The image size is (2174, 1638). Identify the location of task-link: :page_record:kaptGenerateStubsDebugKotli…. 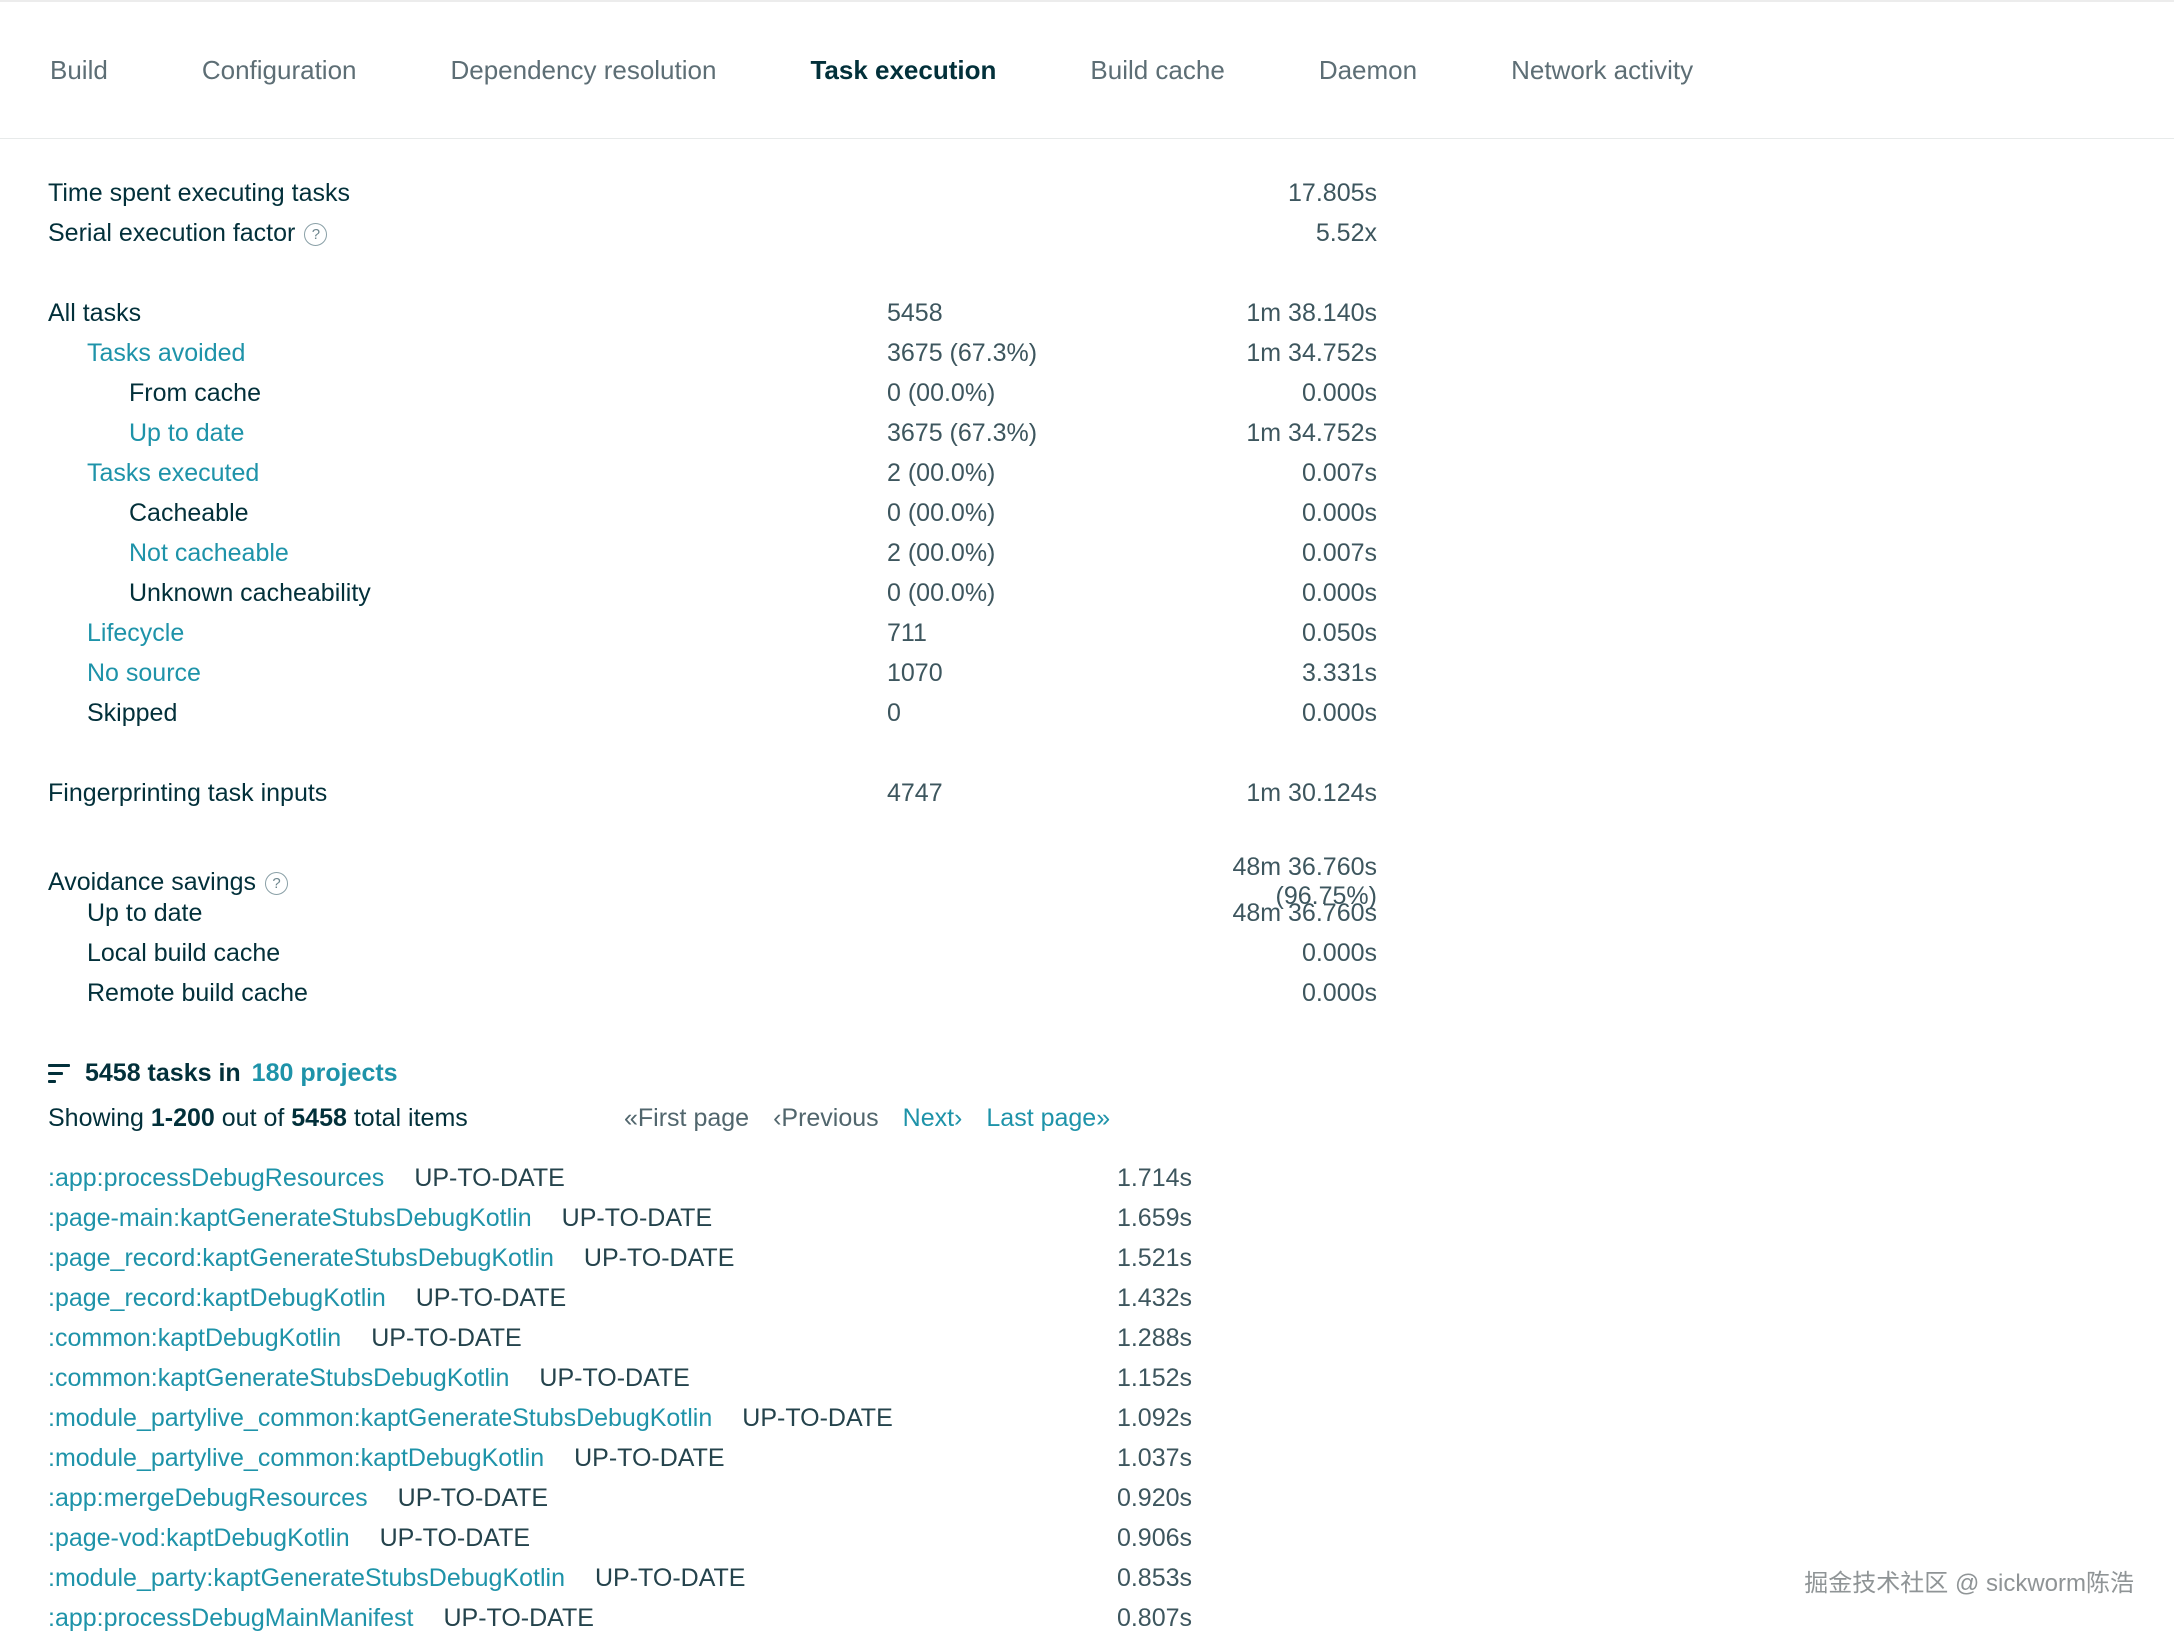
(301, 1257).